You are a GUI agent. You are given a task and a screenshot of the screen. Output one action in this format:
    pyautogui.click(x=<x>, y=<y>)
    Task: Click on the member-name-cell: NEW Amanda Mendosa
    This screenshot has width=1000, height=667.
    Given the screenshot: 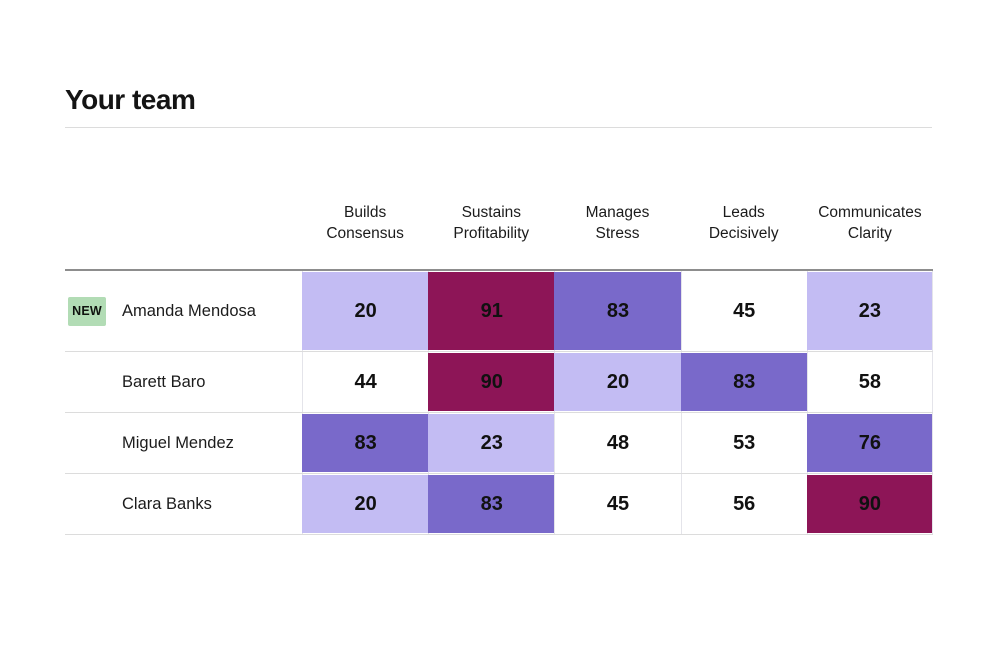 What is the action you would take?
    pyautogui.click(x=183, y=311)
    